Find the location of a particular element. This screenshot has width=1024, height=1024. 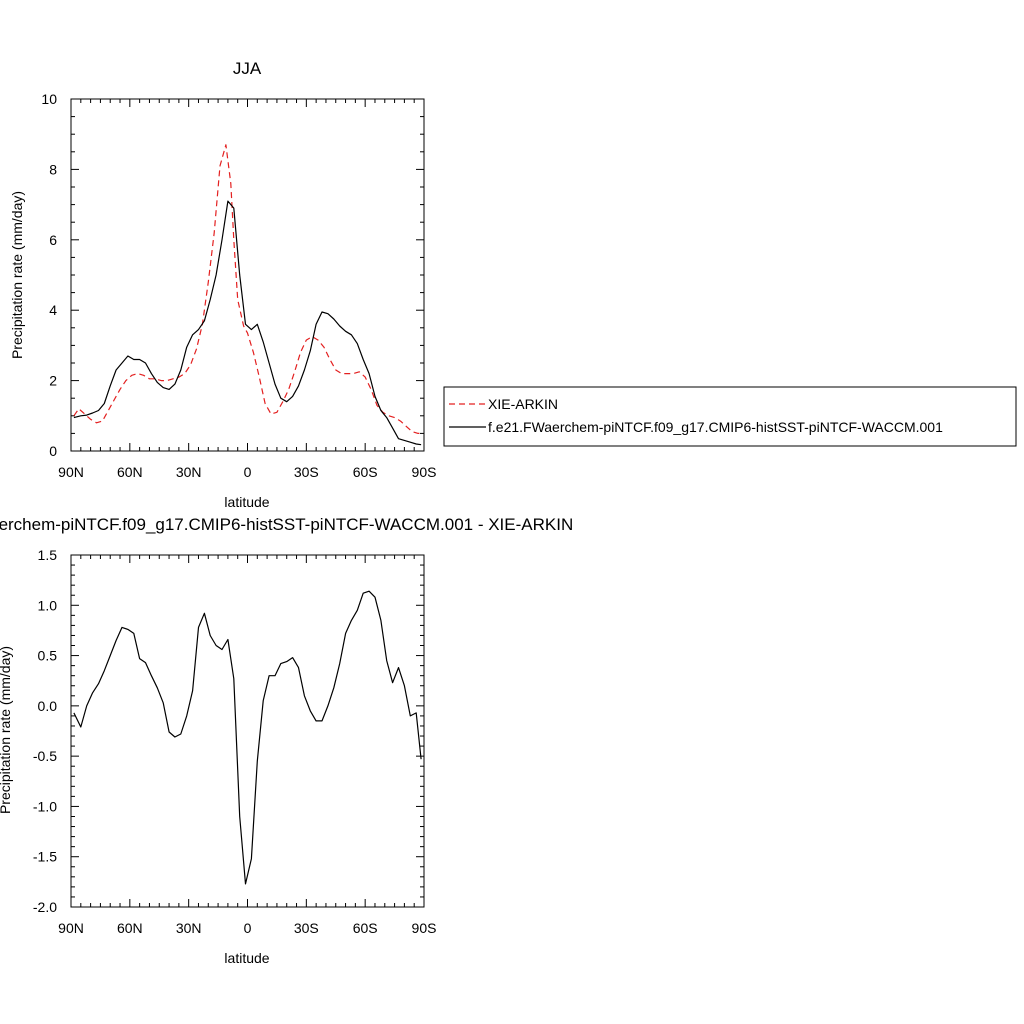

y-tick-label: 1.5 is located at coordinates (48, 555).